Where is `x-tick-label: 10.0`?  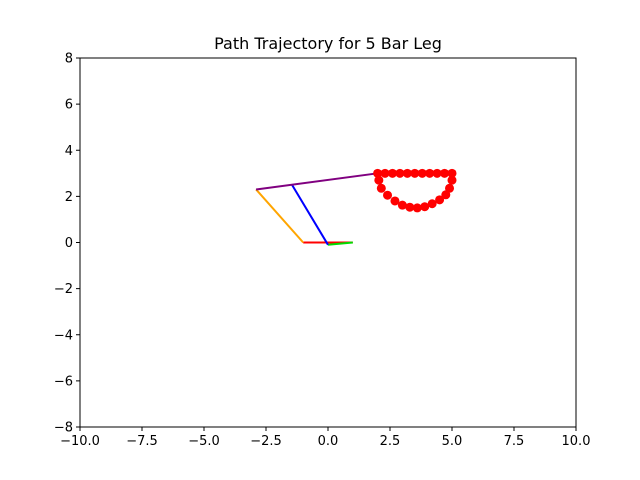
x-tick-label: 10.0 is located at coordinates (576, 441).